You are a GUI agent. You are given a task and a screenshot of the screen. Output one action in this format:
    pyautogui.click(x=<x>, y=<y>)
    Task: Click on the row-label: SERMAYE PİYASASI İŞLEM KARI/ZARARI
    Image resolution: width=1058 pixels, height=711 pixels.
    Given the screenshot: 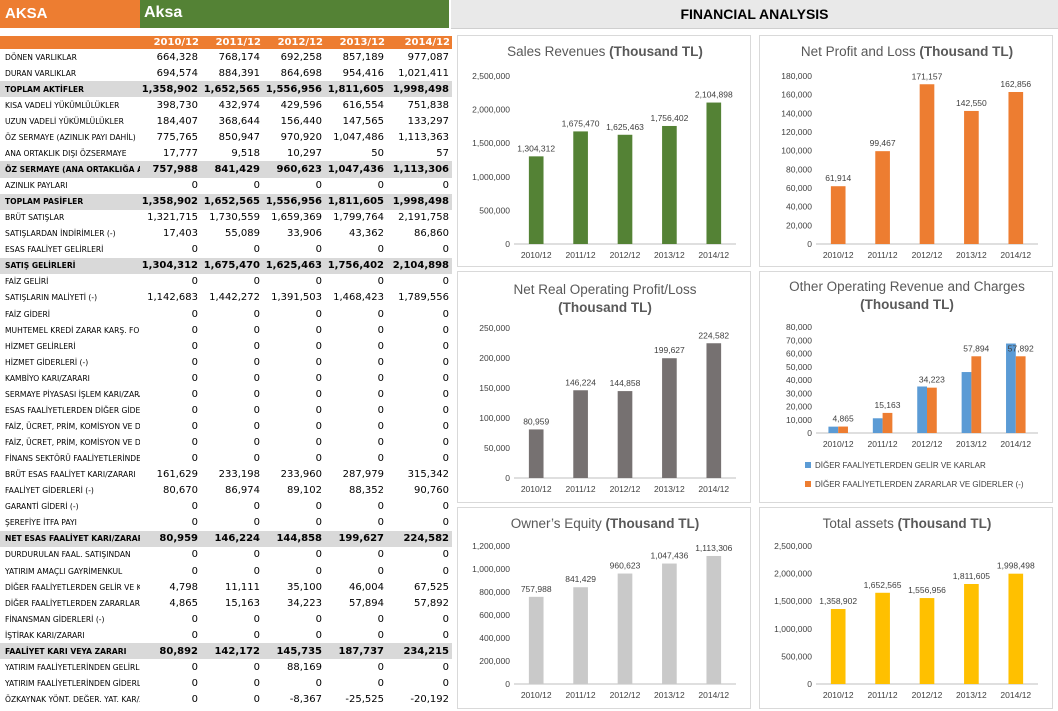 What is the action you would take?
    pyautogui.click(x=72, y=394)
    